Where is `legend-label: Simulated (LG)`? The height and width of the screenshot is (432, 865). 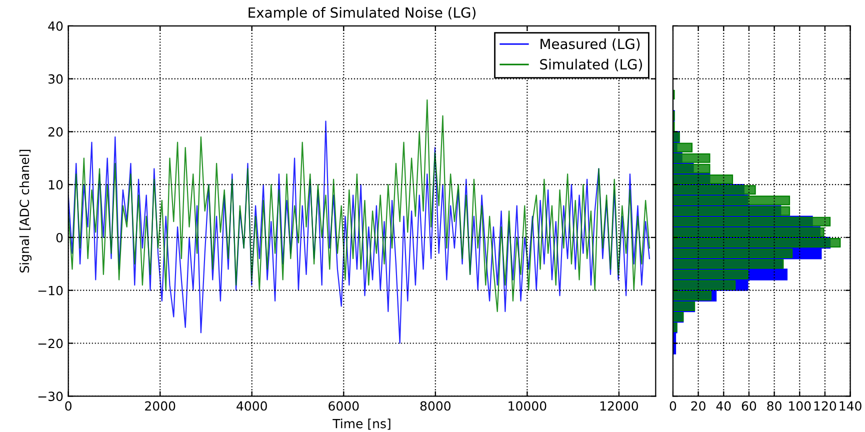 legend-label: Simulated (LG) is located at coordinates (591, 65).